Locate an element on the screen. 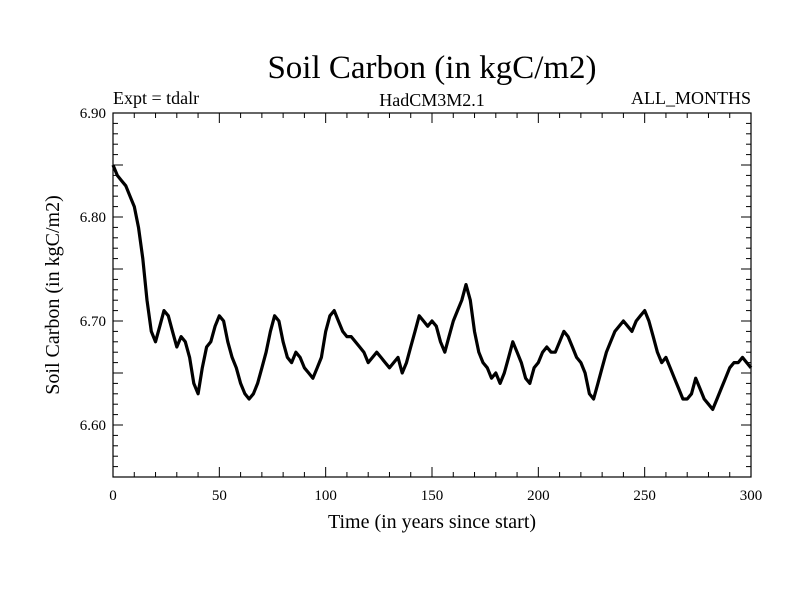 Image resolution: width=800 pixels, height=600 pixels. x-tick-label: 50 is located at coordinates (219, 496).